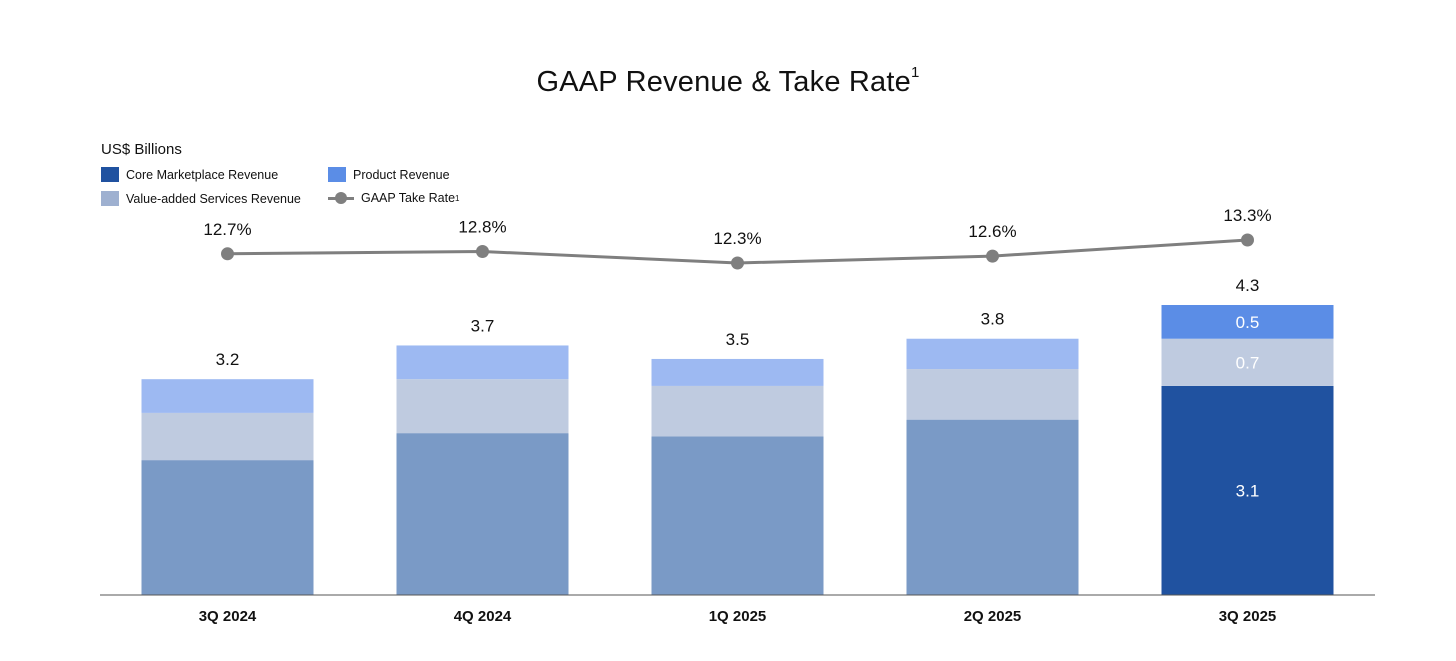 The height and width of the screenshot is (661, 1456). What do you see at coordinates (1248, 616) in the screenshot?
I see `category-label-4: 3Q 2025` at bounding box center [1248, 616].